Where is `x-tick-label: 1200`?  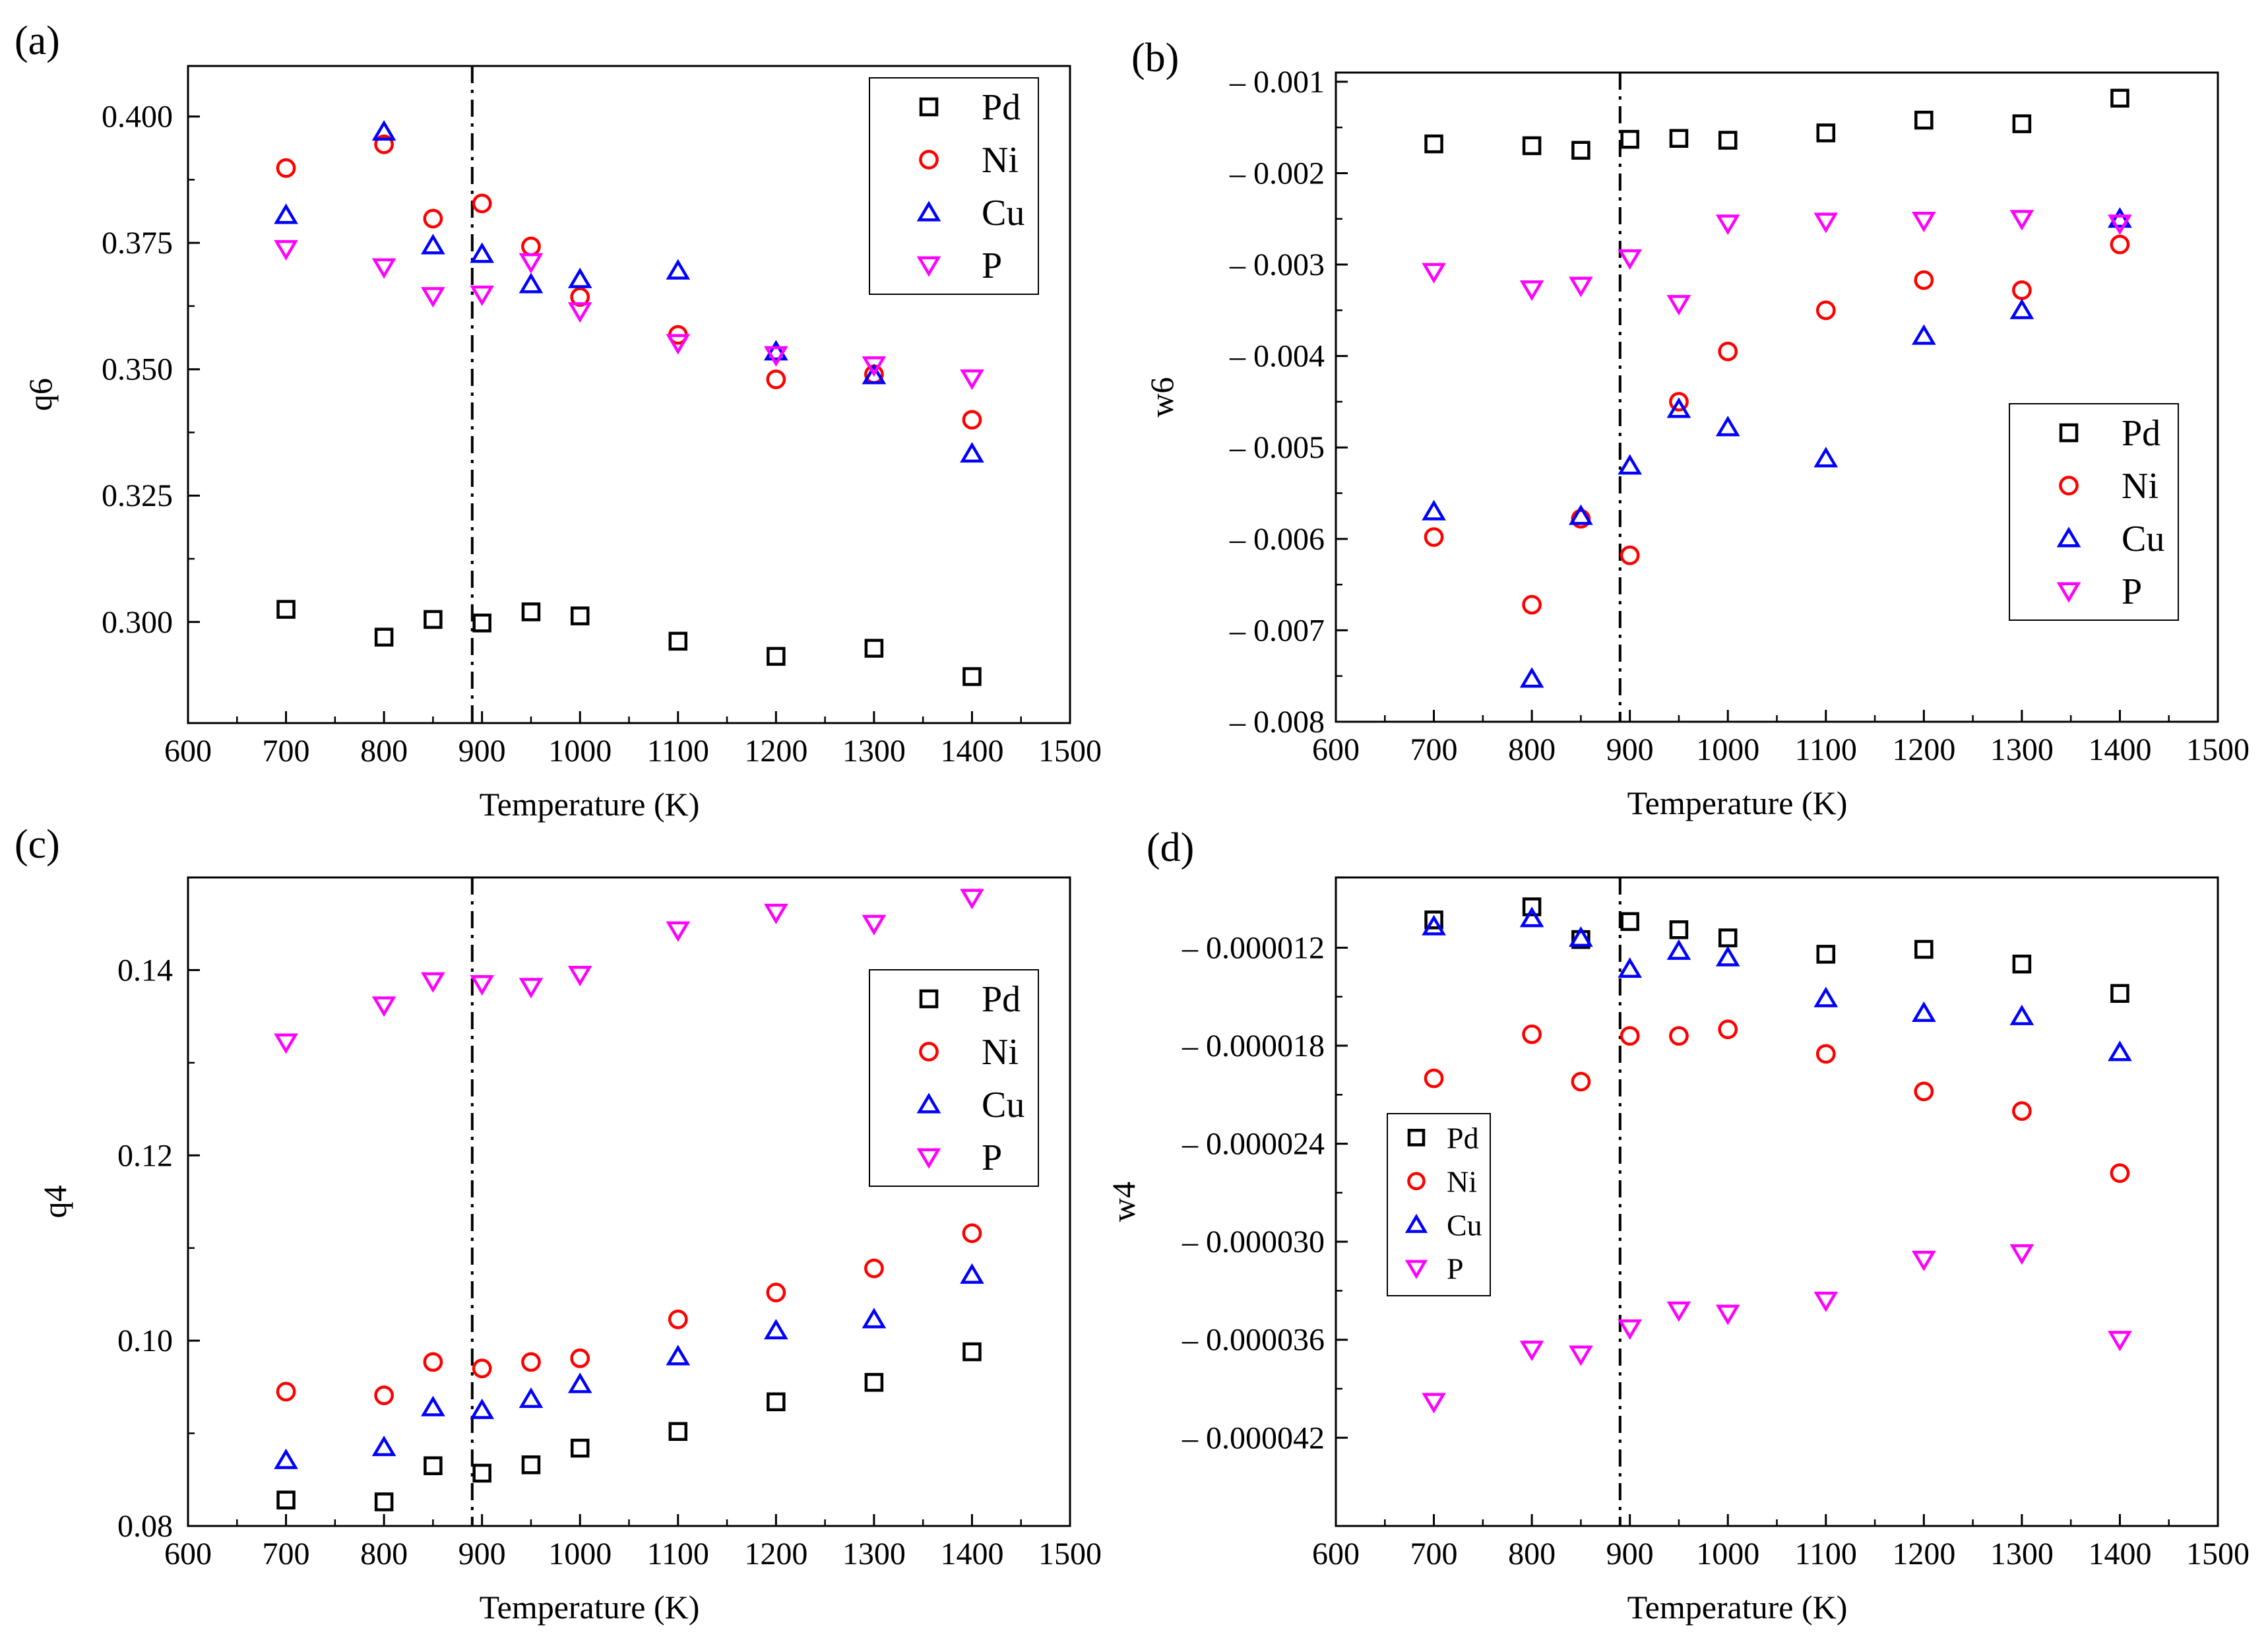
x-tick-label: 1200 is located at coordinates (1923, 1554).